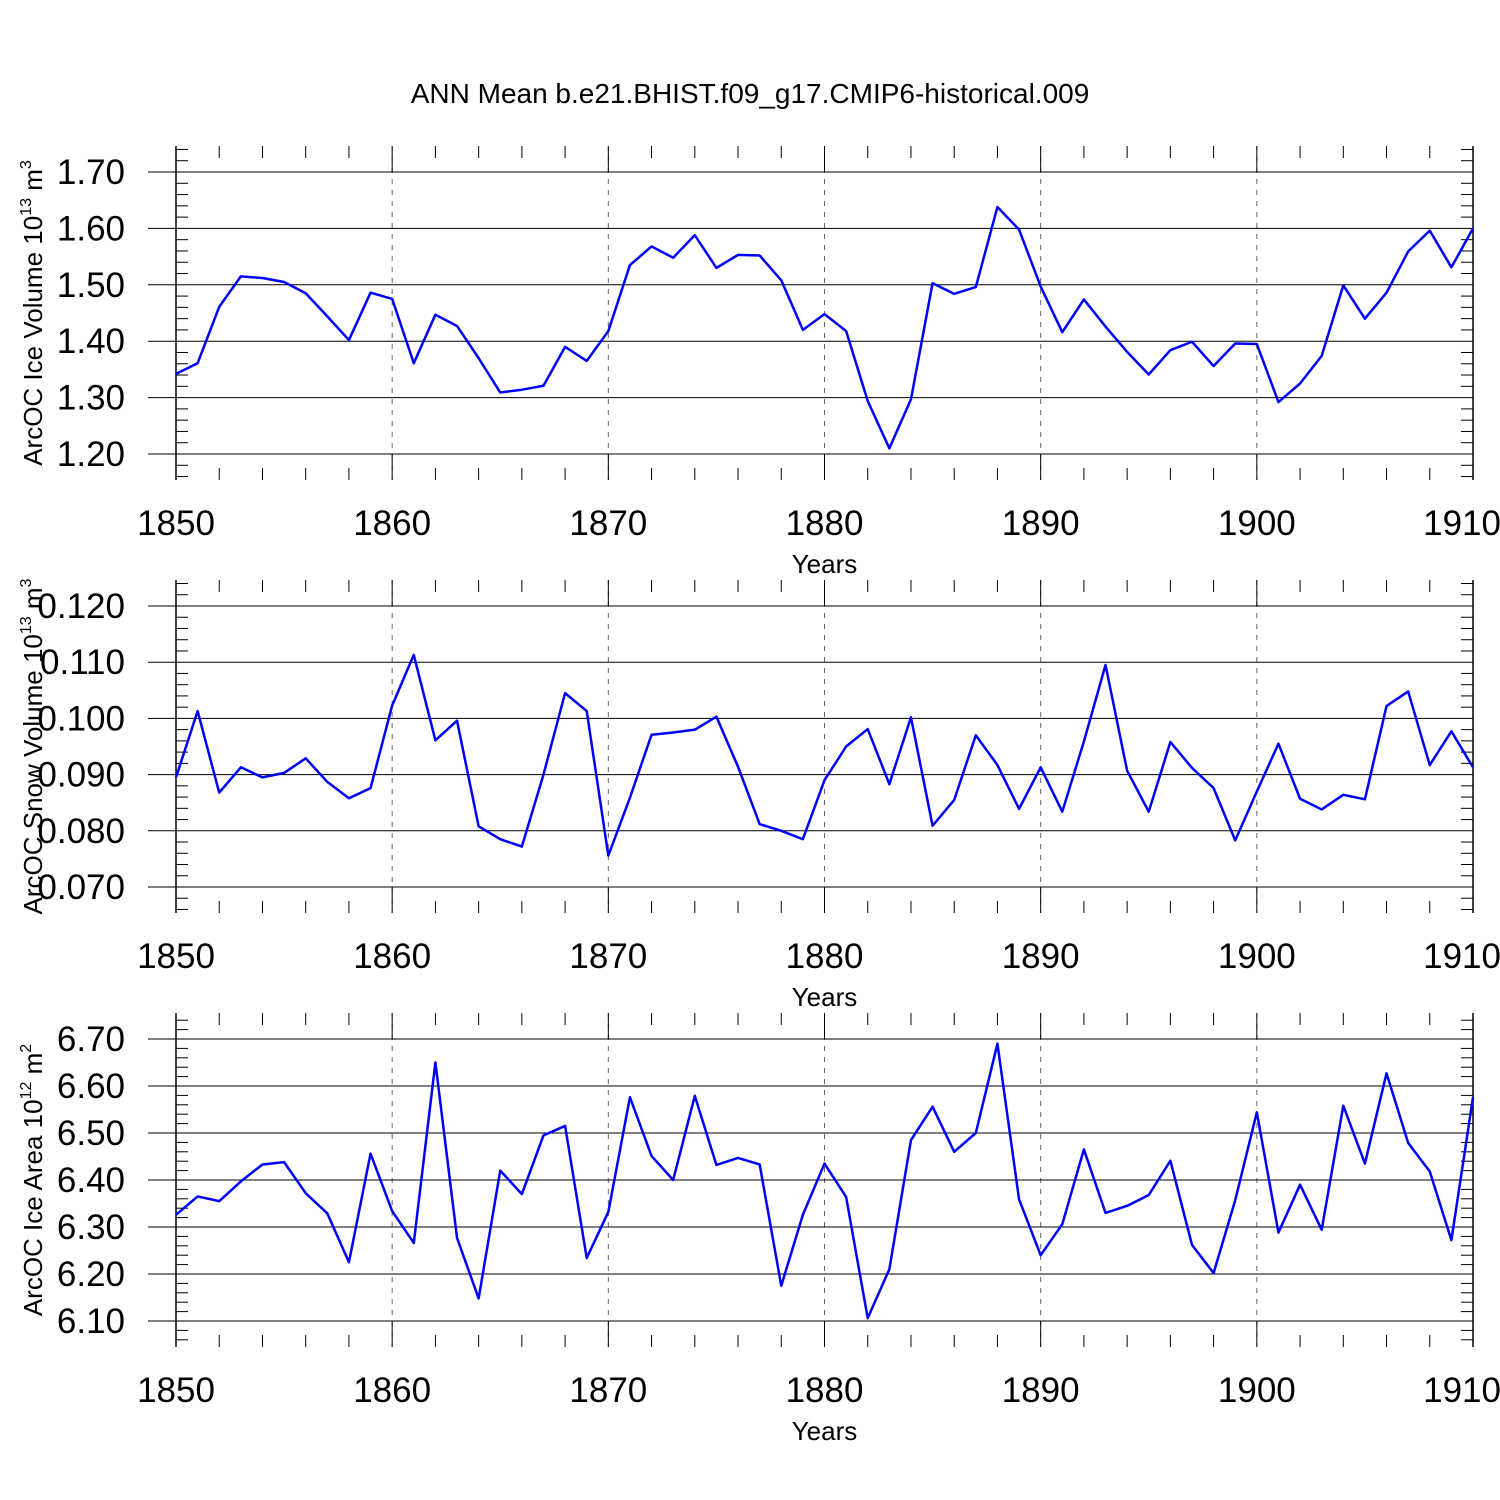 Image resolution: width=1500 pixels, height=1500 pixels. What do you see at coordinates (81, 887) in the screenshot?
I see `y-tick-label: 0.070` at bounding box center [81, 887].